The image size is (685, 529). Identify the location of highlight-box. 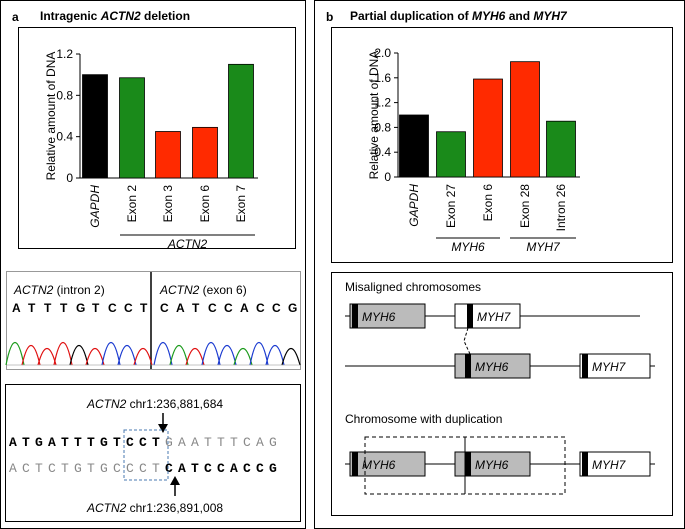
(146, 455).